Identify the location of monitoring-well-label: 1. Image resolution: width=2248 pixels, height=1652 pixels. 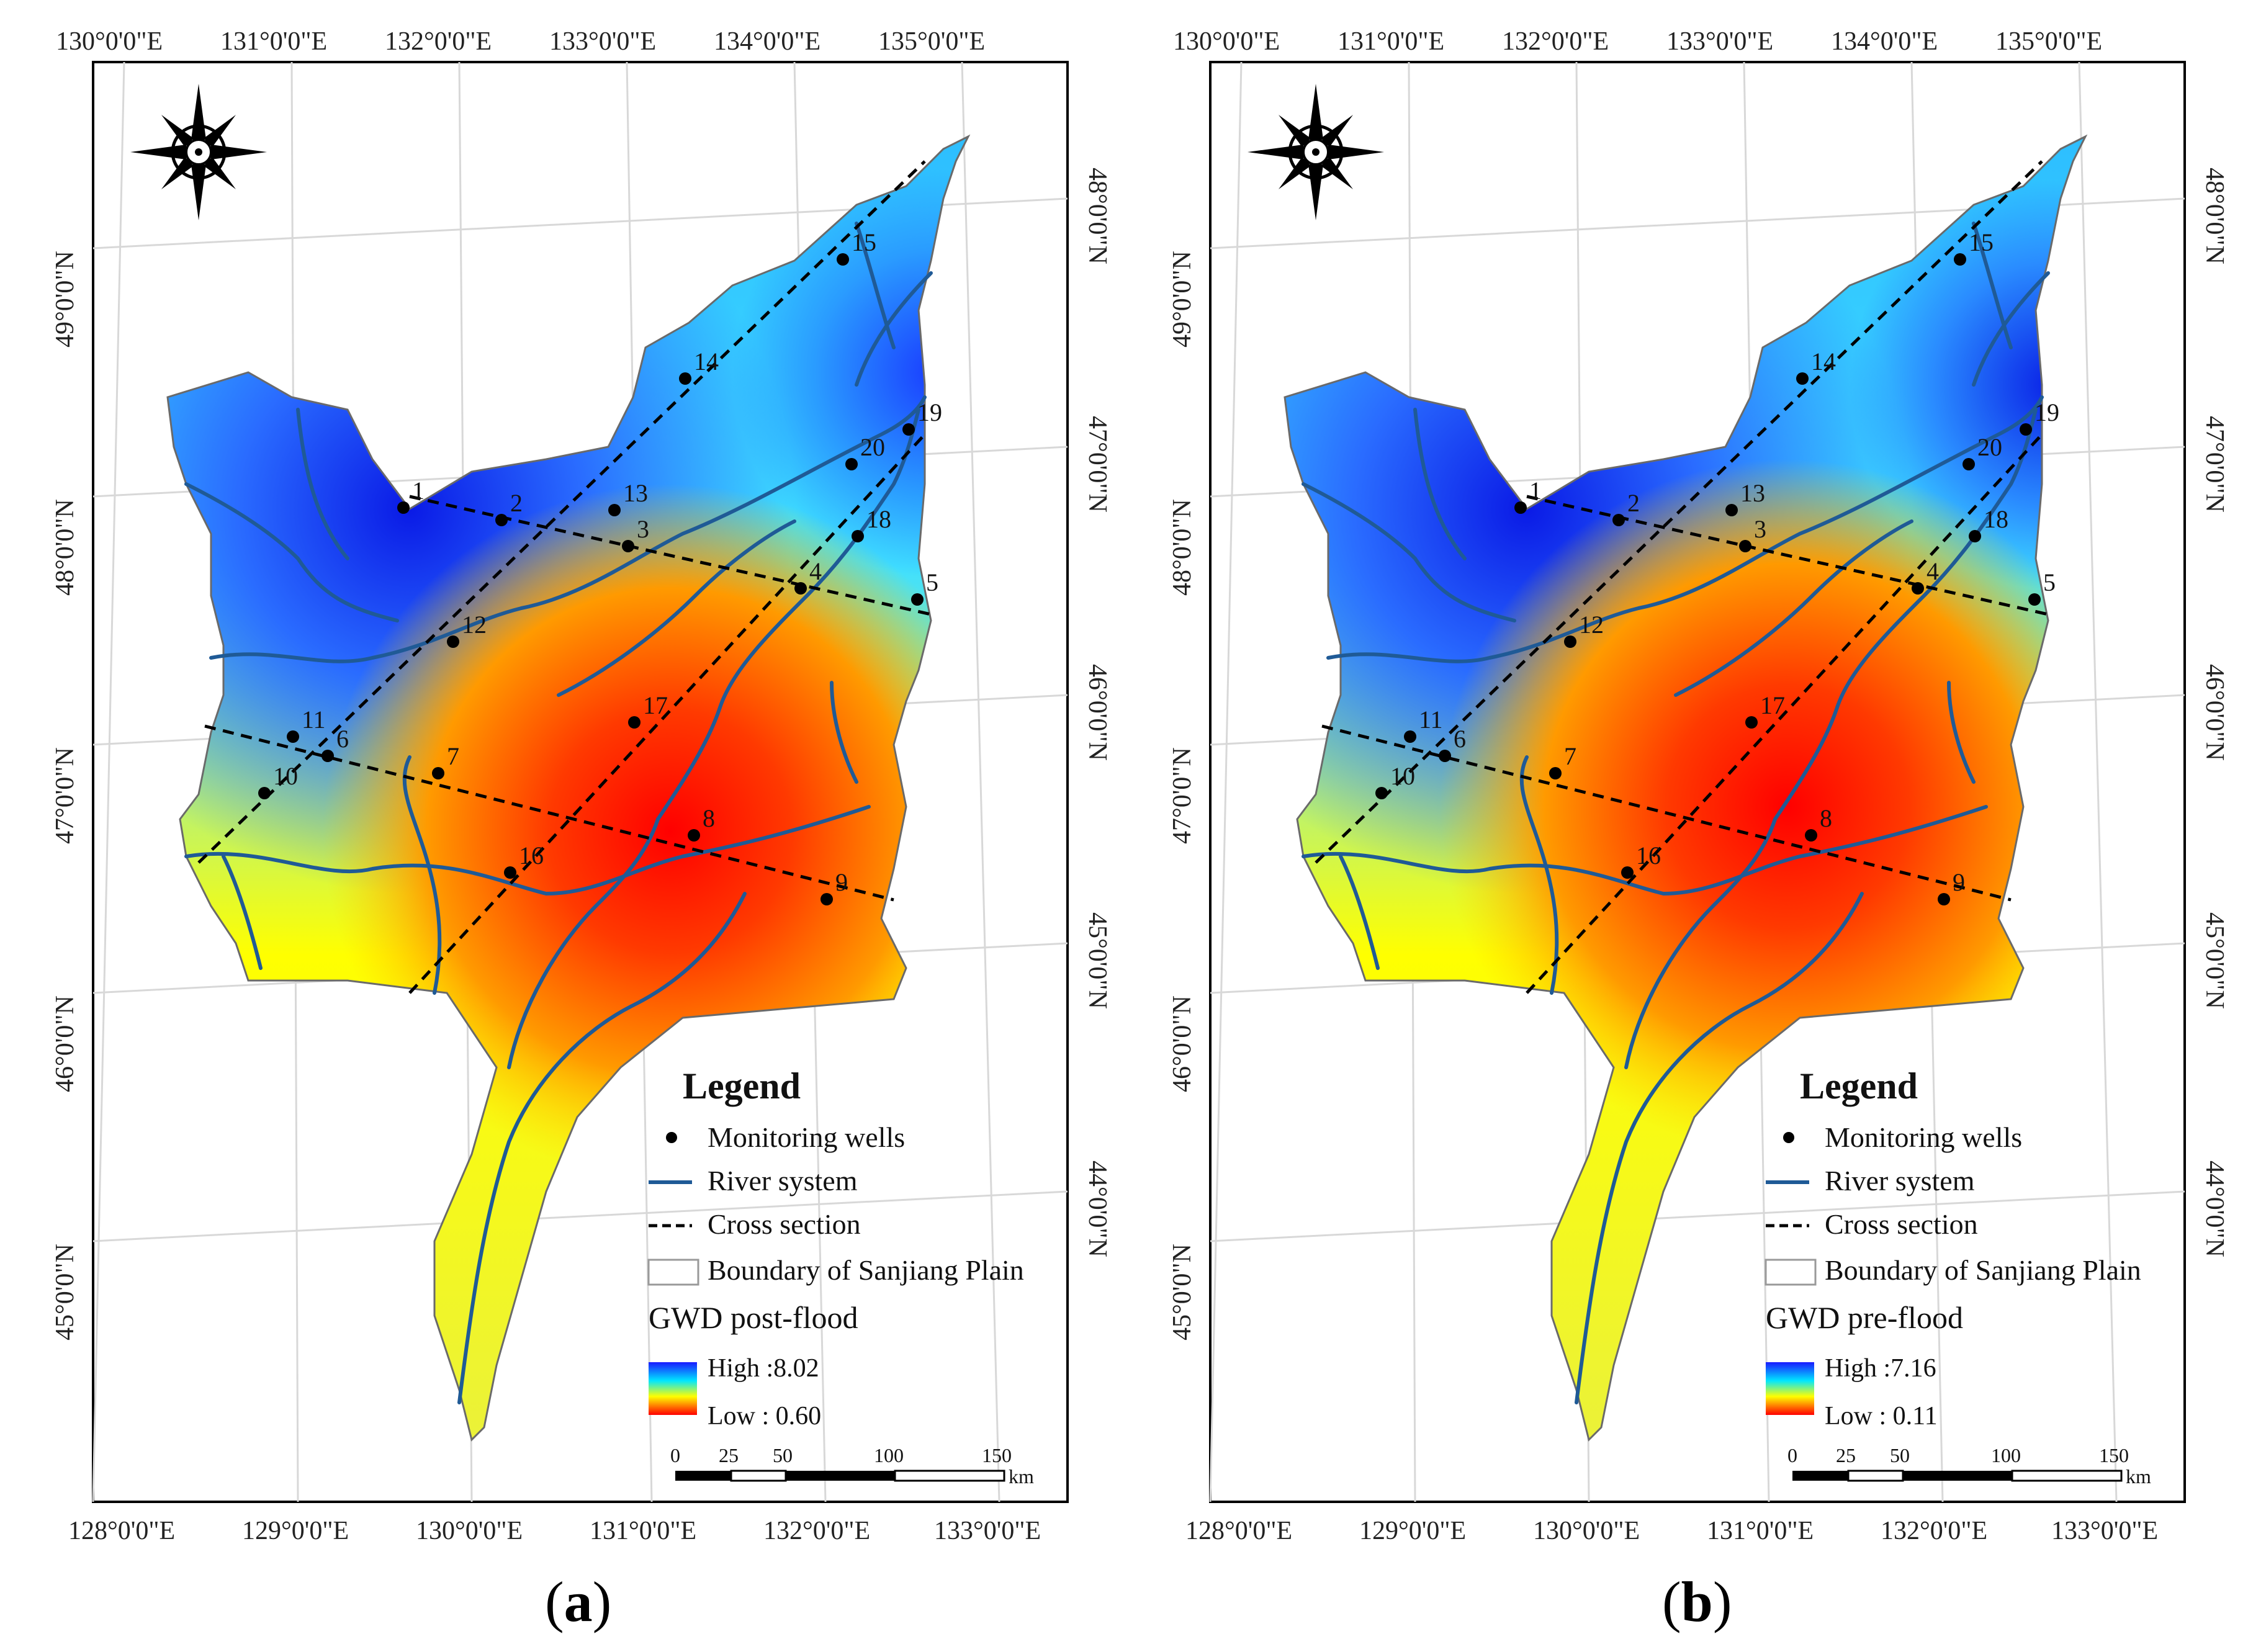
(1535, 491).